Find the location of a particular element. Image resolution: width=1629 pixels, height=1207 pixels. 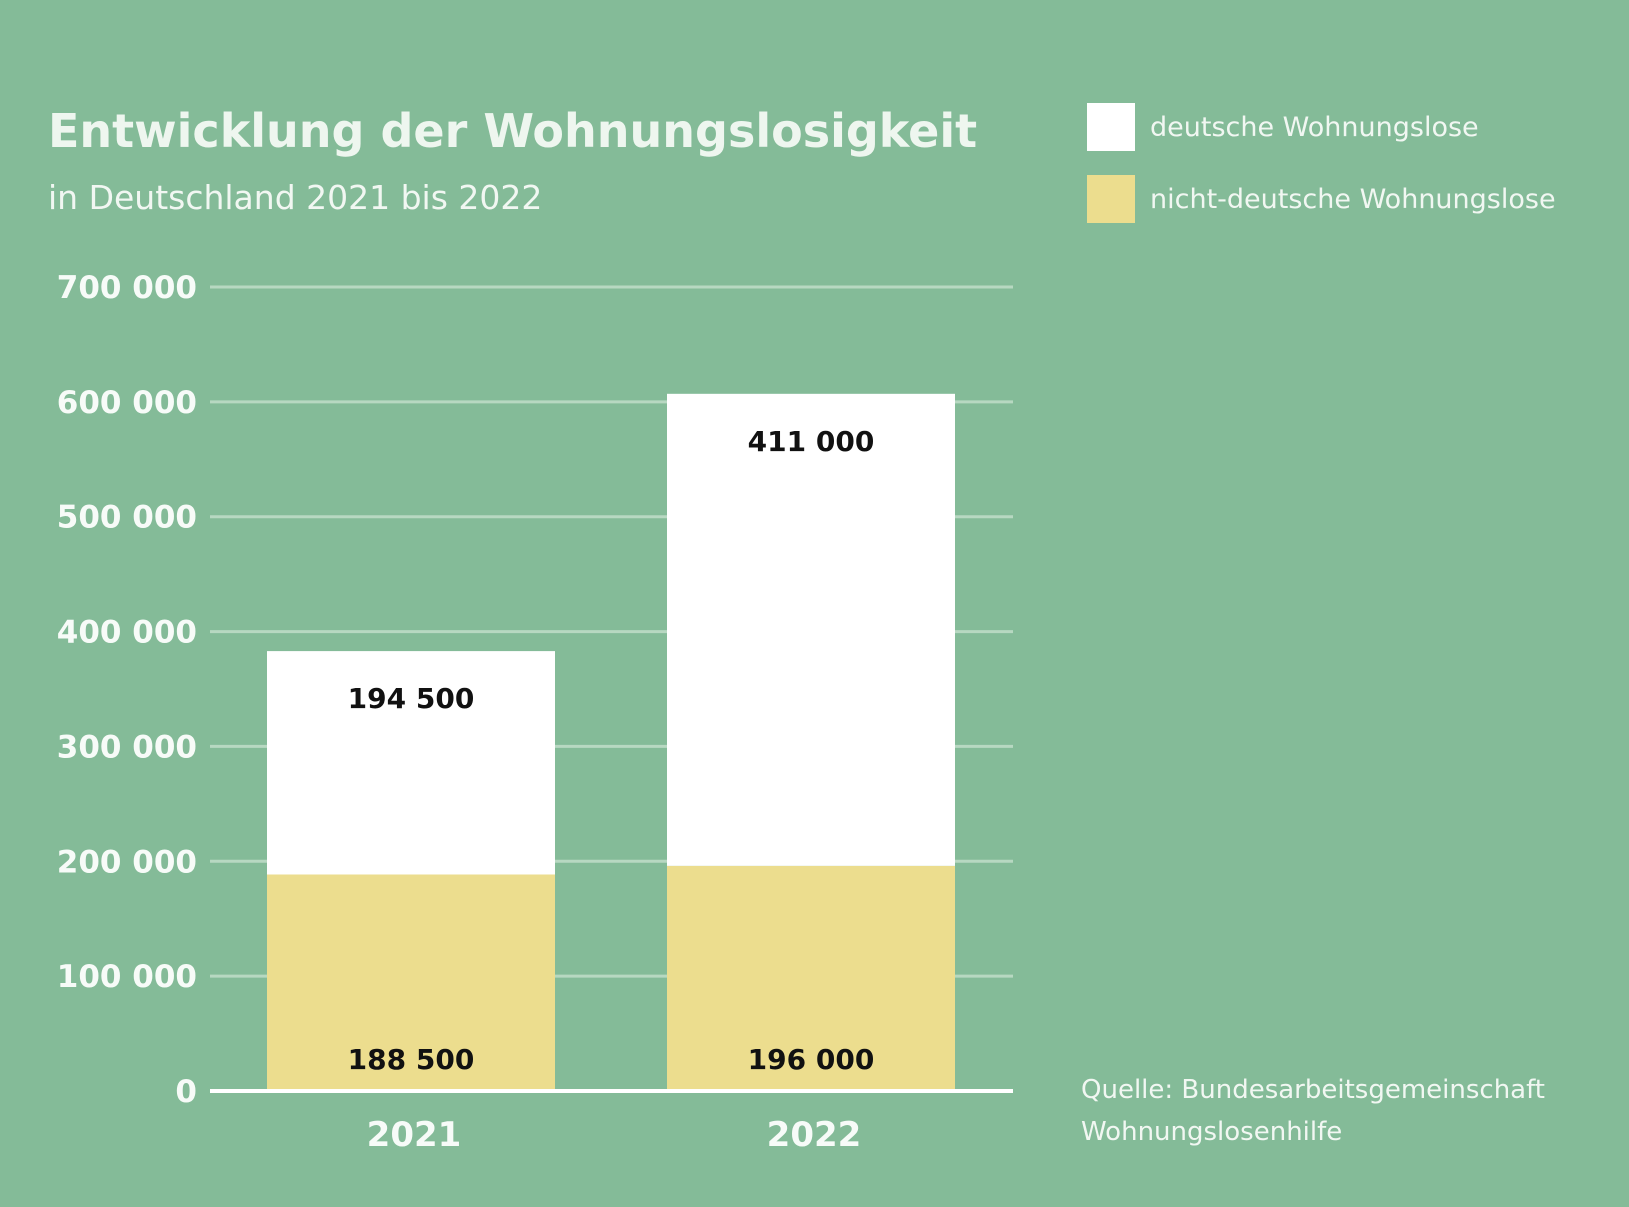

y-tick-label: 600 000 is located at coordinates (127, 403).